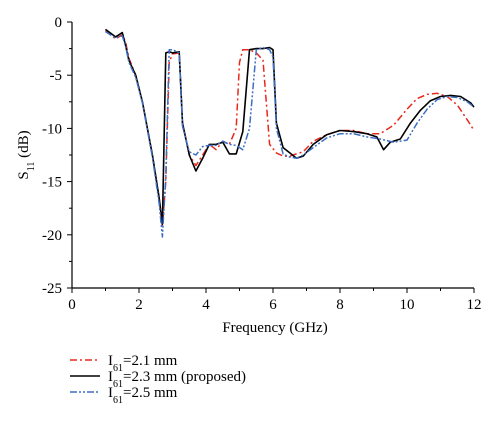 The width and height of the screenshot is (500, 433). What do you see at coordinates (72, 305) in the screenshot?
I see `x-tick-label: 0` at bounding box center [72, 305].